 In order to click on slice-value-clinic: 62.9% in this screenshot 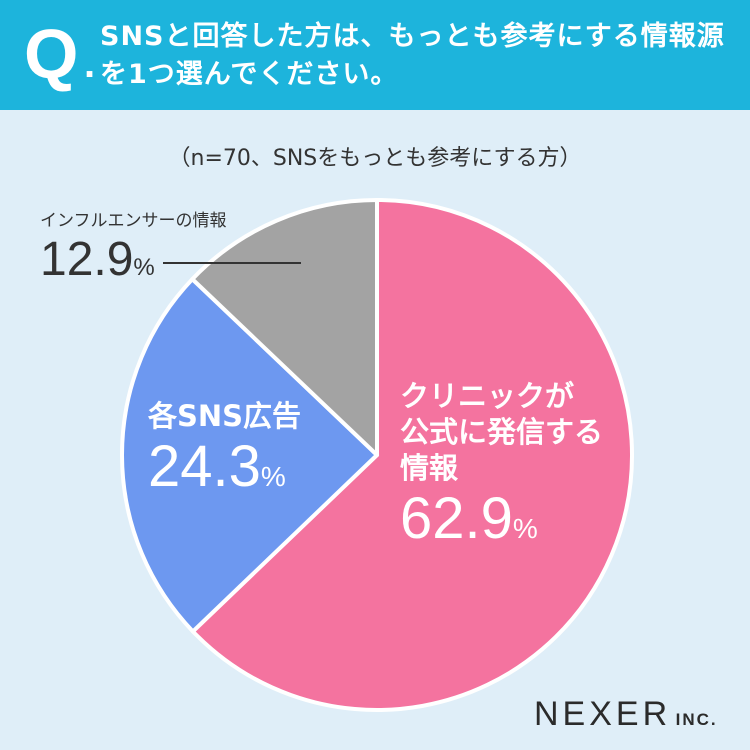, I will do `click(510, 524)`.